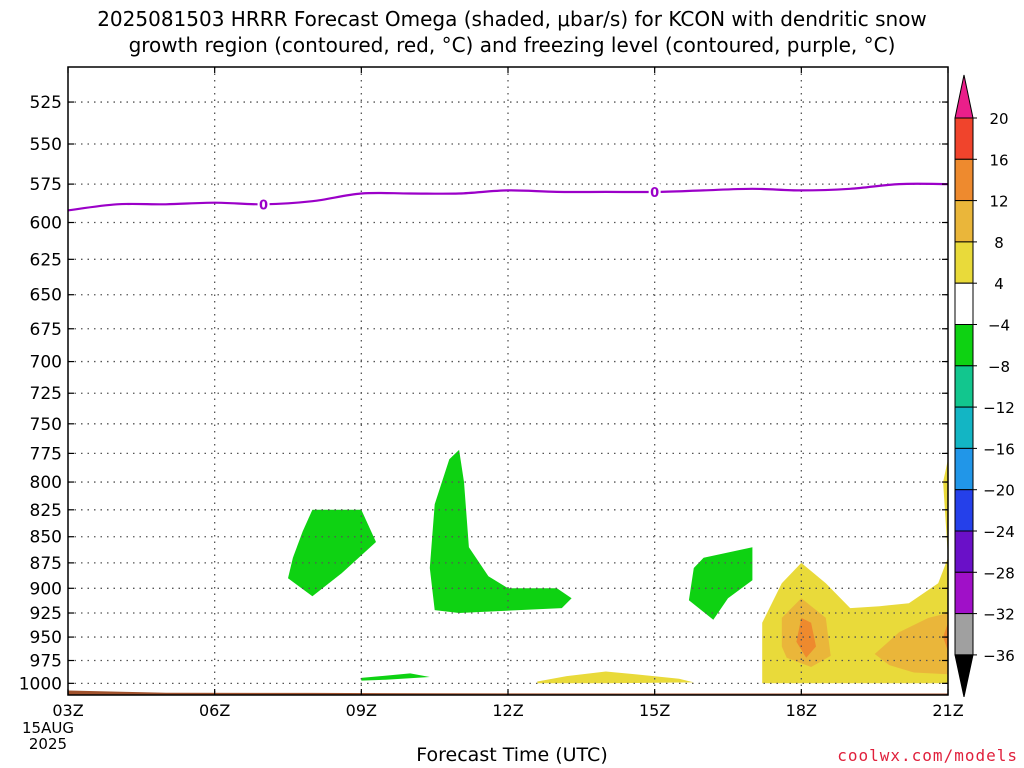  What do you see at coordinates (46, 662) in the screenshot?
I see `y-tick-label: 975` at bounding box center [46, 662].